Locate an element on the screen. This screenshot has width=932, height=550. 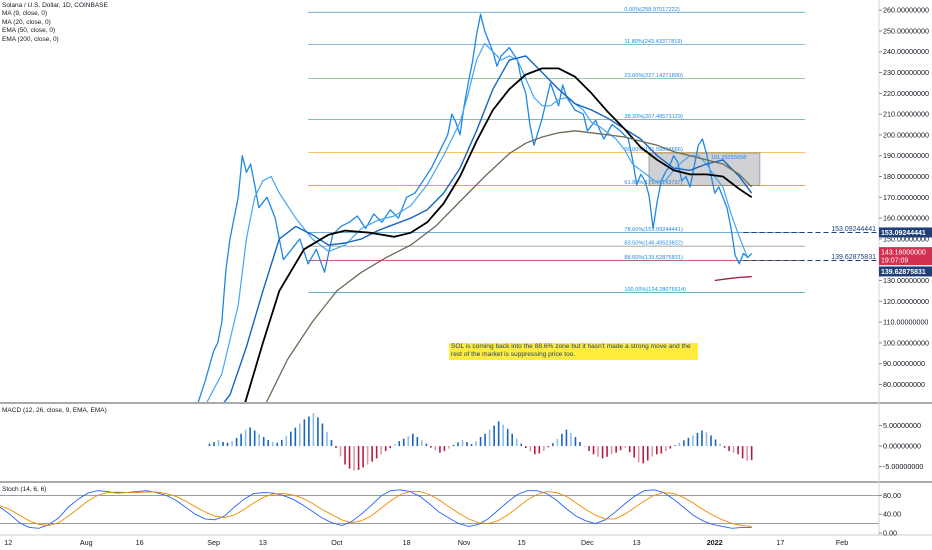
price-tick-label: 250.00000000 is located at coordinates (906, 30).